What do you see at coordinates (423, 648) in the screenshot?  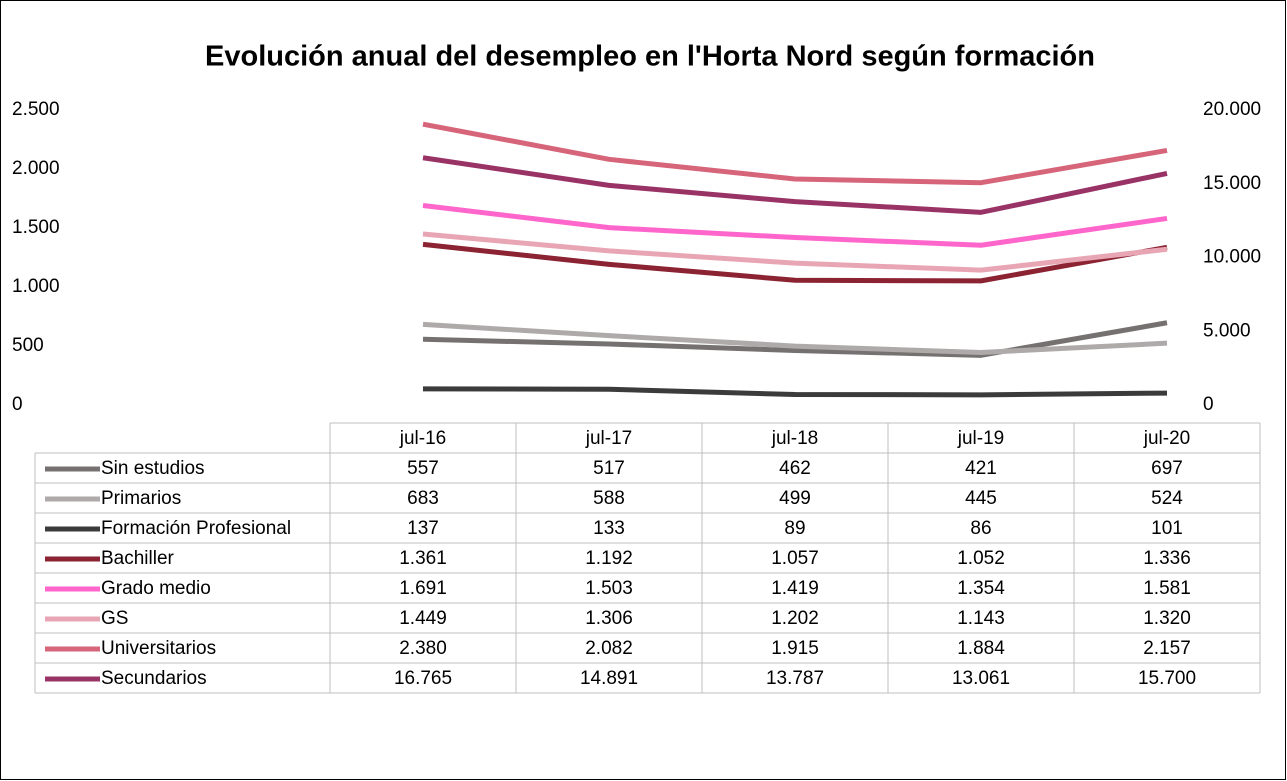 I see `table-cell: 2.380` at bounding box center [423, 648].